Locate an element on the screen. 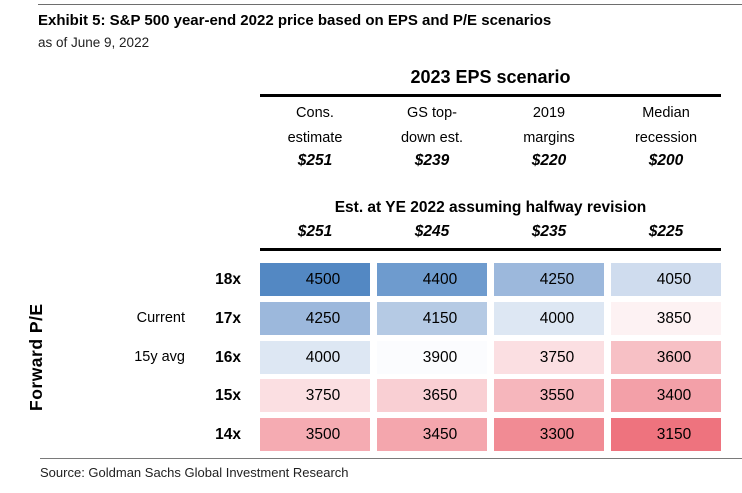 The image size is (742, 493). column-header-median-recession: Median recession is located at coordinates (666, 126).